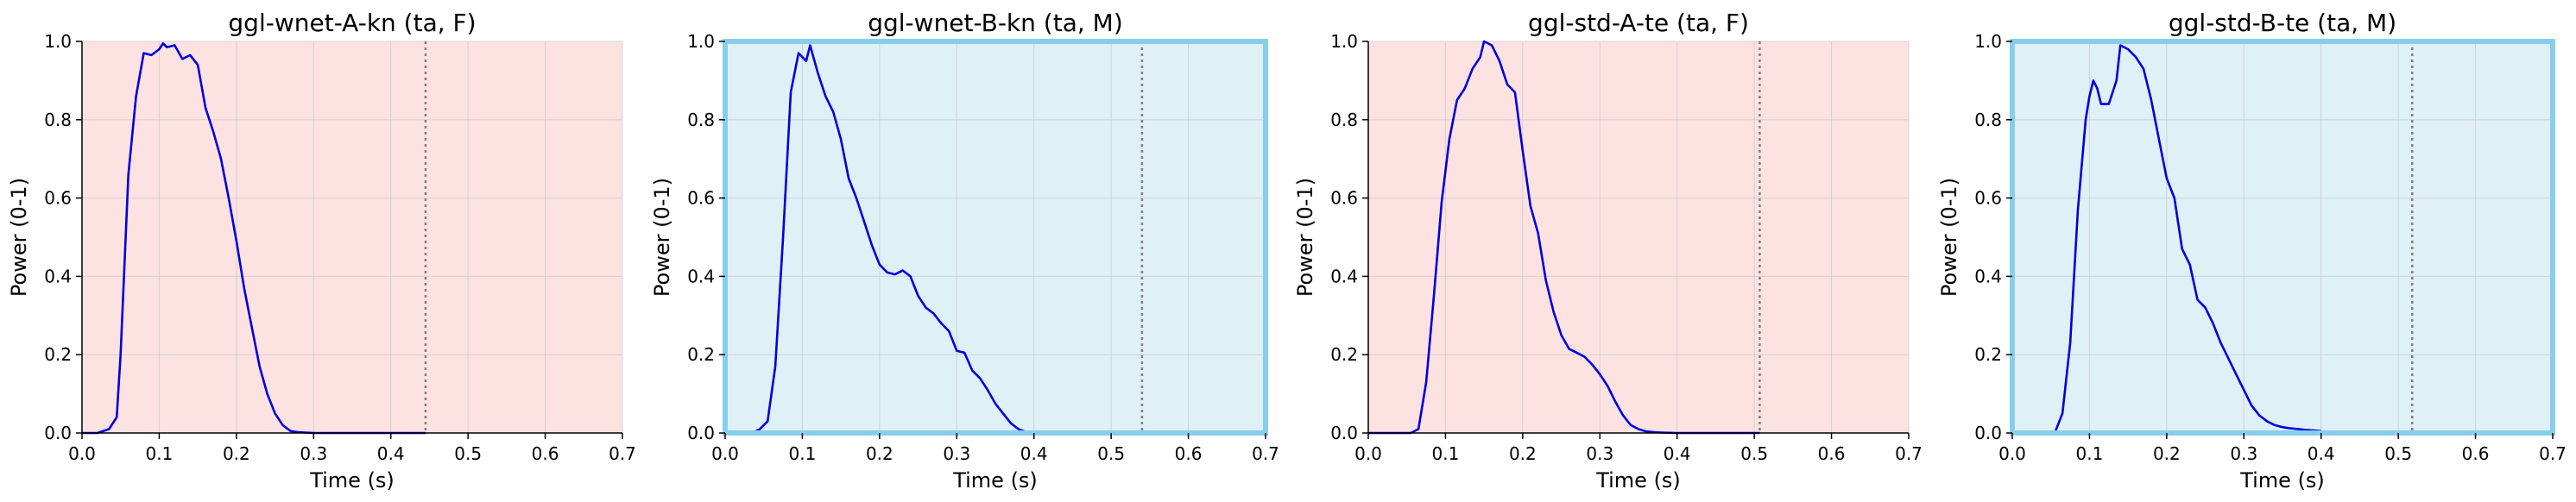 The image size is (2576, 502). What do you see at coordinates (995, 23) in the screenshot?
I see `panel-title: ggl-wnet-B-kn (ta, M)` at bounding box center [995, 23].